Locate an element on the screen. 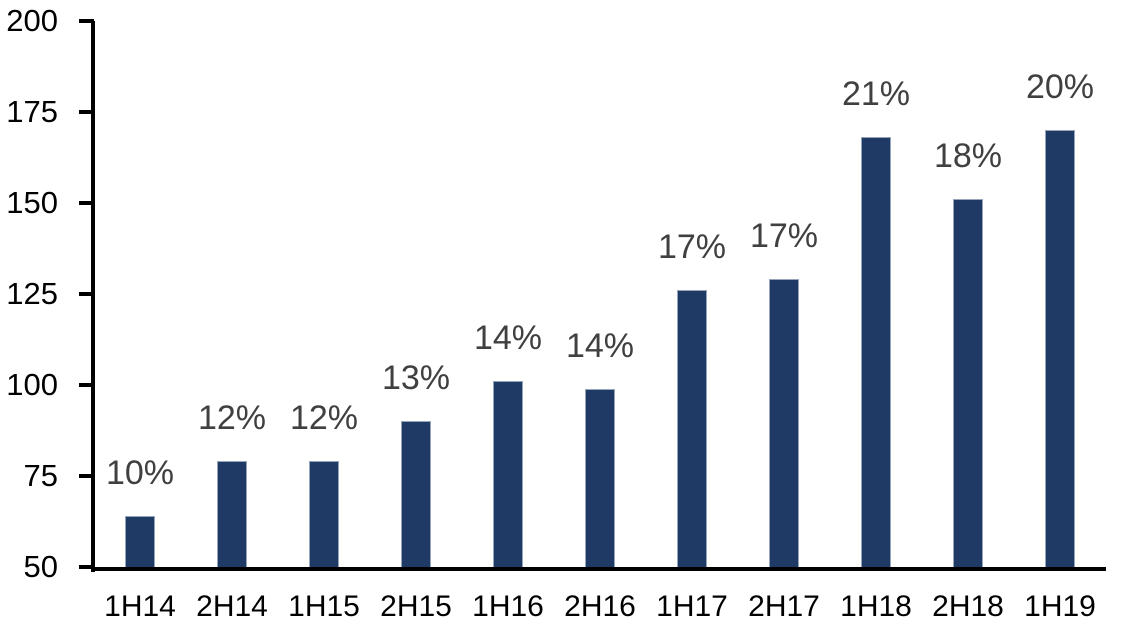  y-tick-label: 50 is located at coordinates (40, 566).